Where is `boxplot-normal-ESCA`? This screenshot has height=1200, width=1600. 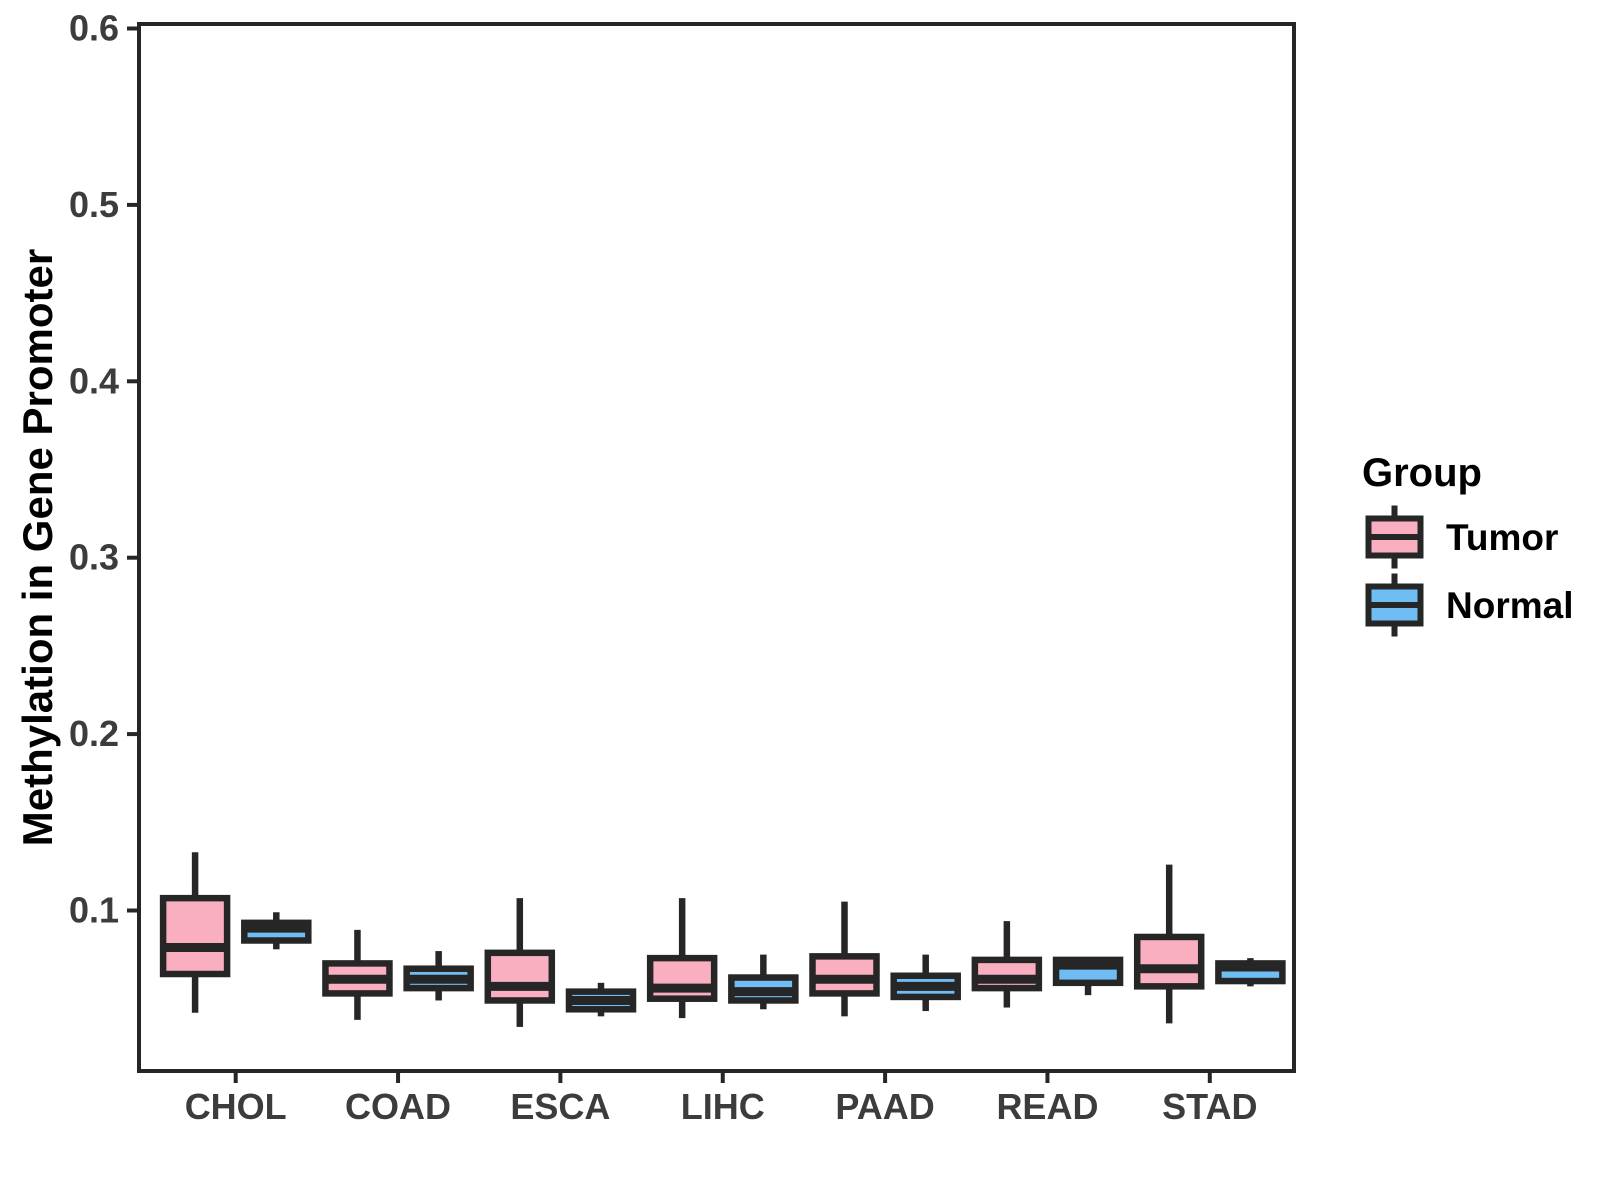 boxplot-normal-ESCA is located at coordinates (601, 999).